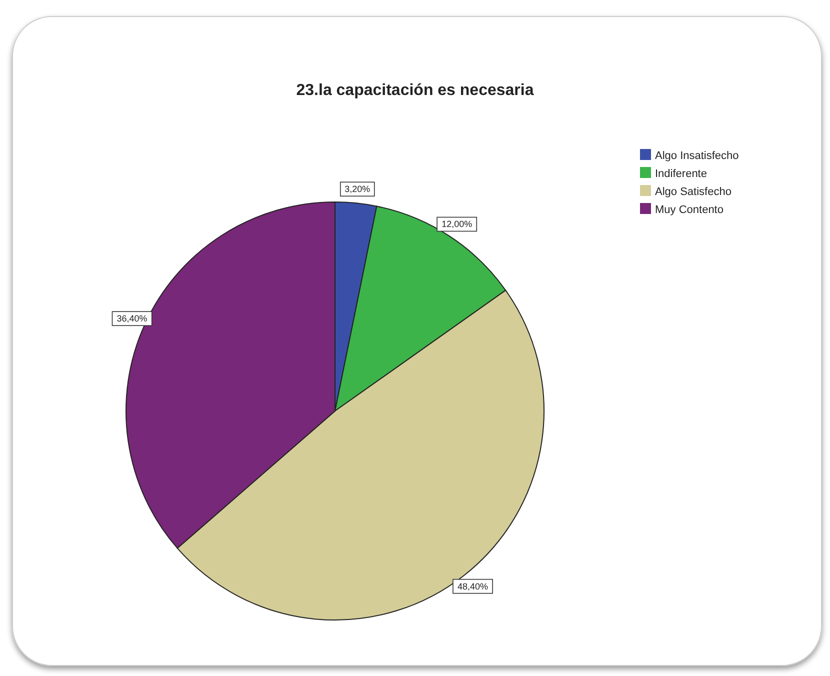 The width and height of the screenshot is (830, 676). What do you see at coordinates (357, 189) in the screenshot?
I see `data-label: 3,20%` at bounding box center [357, 189].